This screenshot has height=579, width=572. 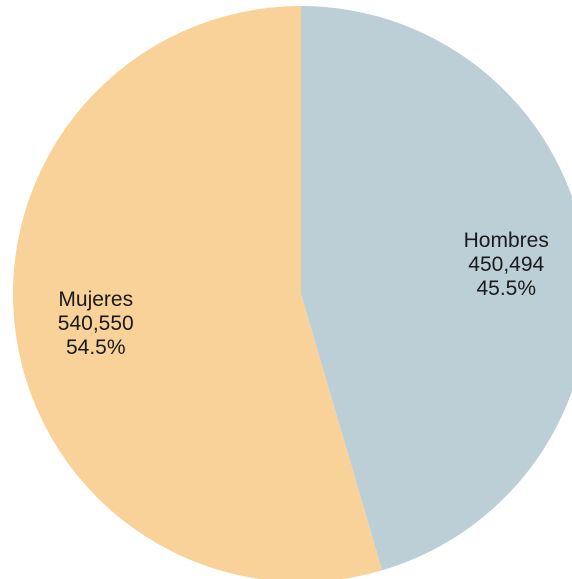 I want to click on slice-percent-label: 45.5%, so click(x=506, y=288).